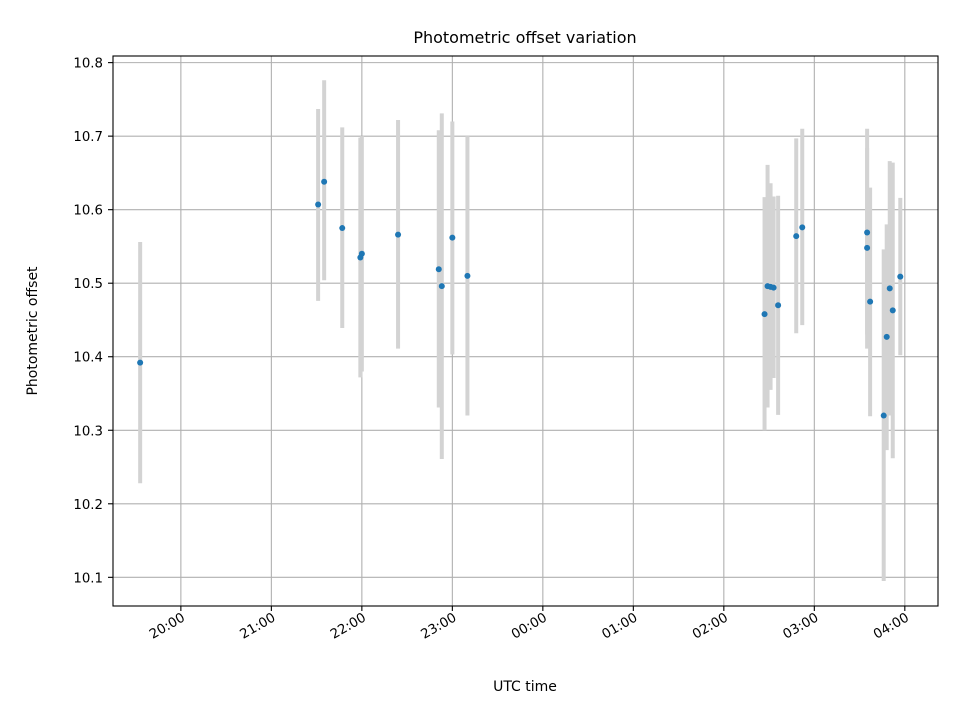 This screenshot has height=720, width=960. Describe the element at coordinates (88, 284) in the screenshot. I see `y-tick-label: 10.5` at that location.